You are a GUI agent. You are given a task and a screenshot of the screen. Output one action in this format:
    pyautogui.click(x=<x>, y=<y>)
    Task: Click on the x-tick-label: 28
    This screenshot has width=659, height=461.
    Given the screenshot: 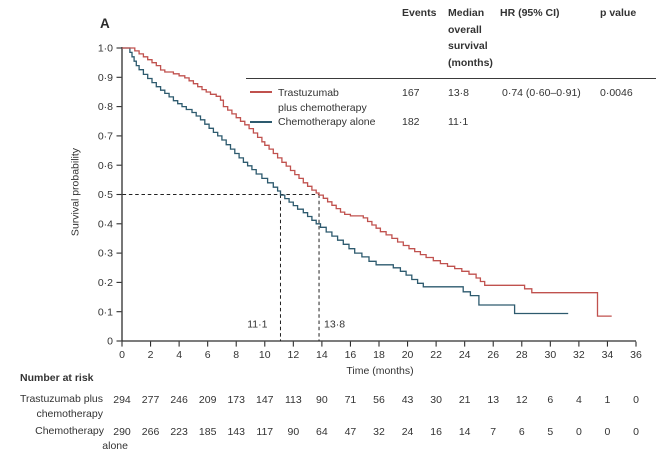 What is the action you would take?
    pyautogui.click(x=522, y=355)
    